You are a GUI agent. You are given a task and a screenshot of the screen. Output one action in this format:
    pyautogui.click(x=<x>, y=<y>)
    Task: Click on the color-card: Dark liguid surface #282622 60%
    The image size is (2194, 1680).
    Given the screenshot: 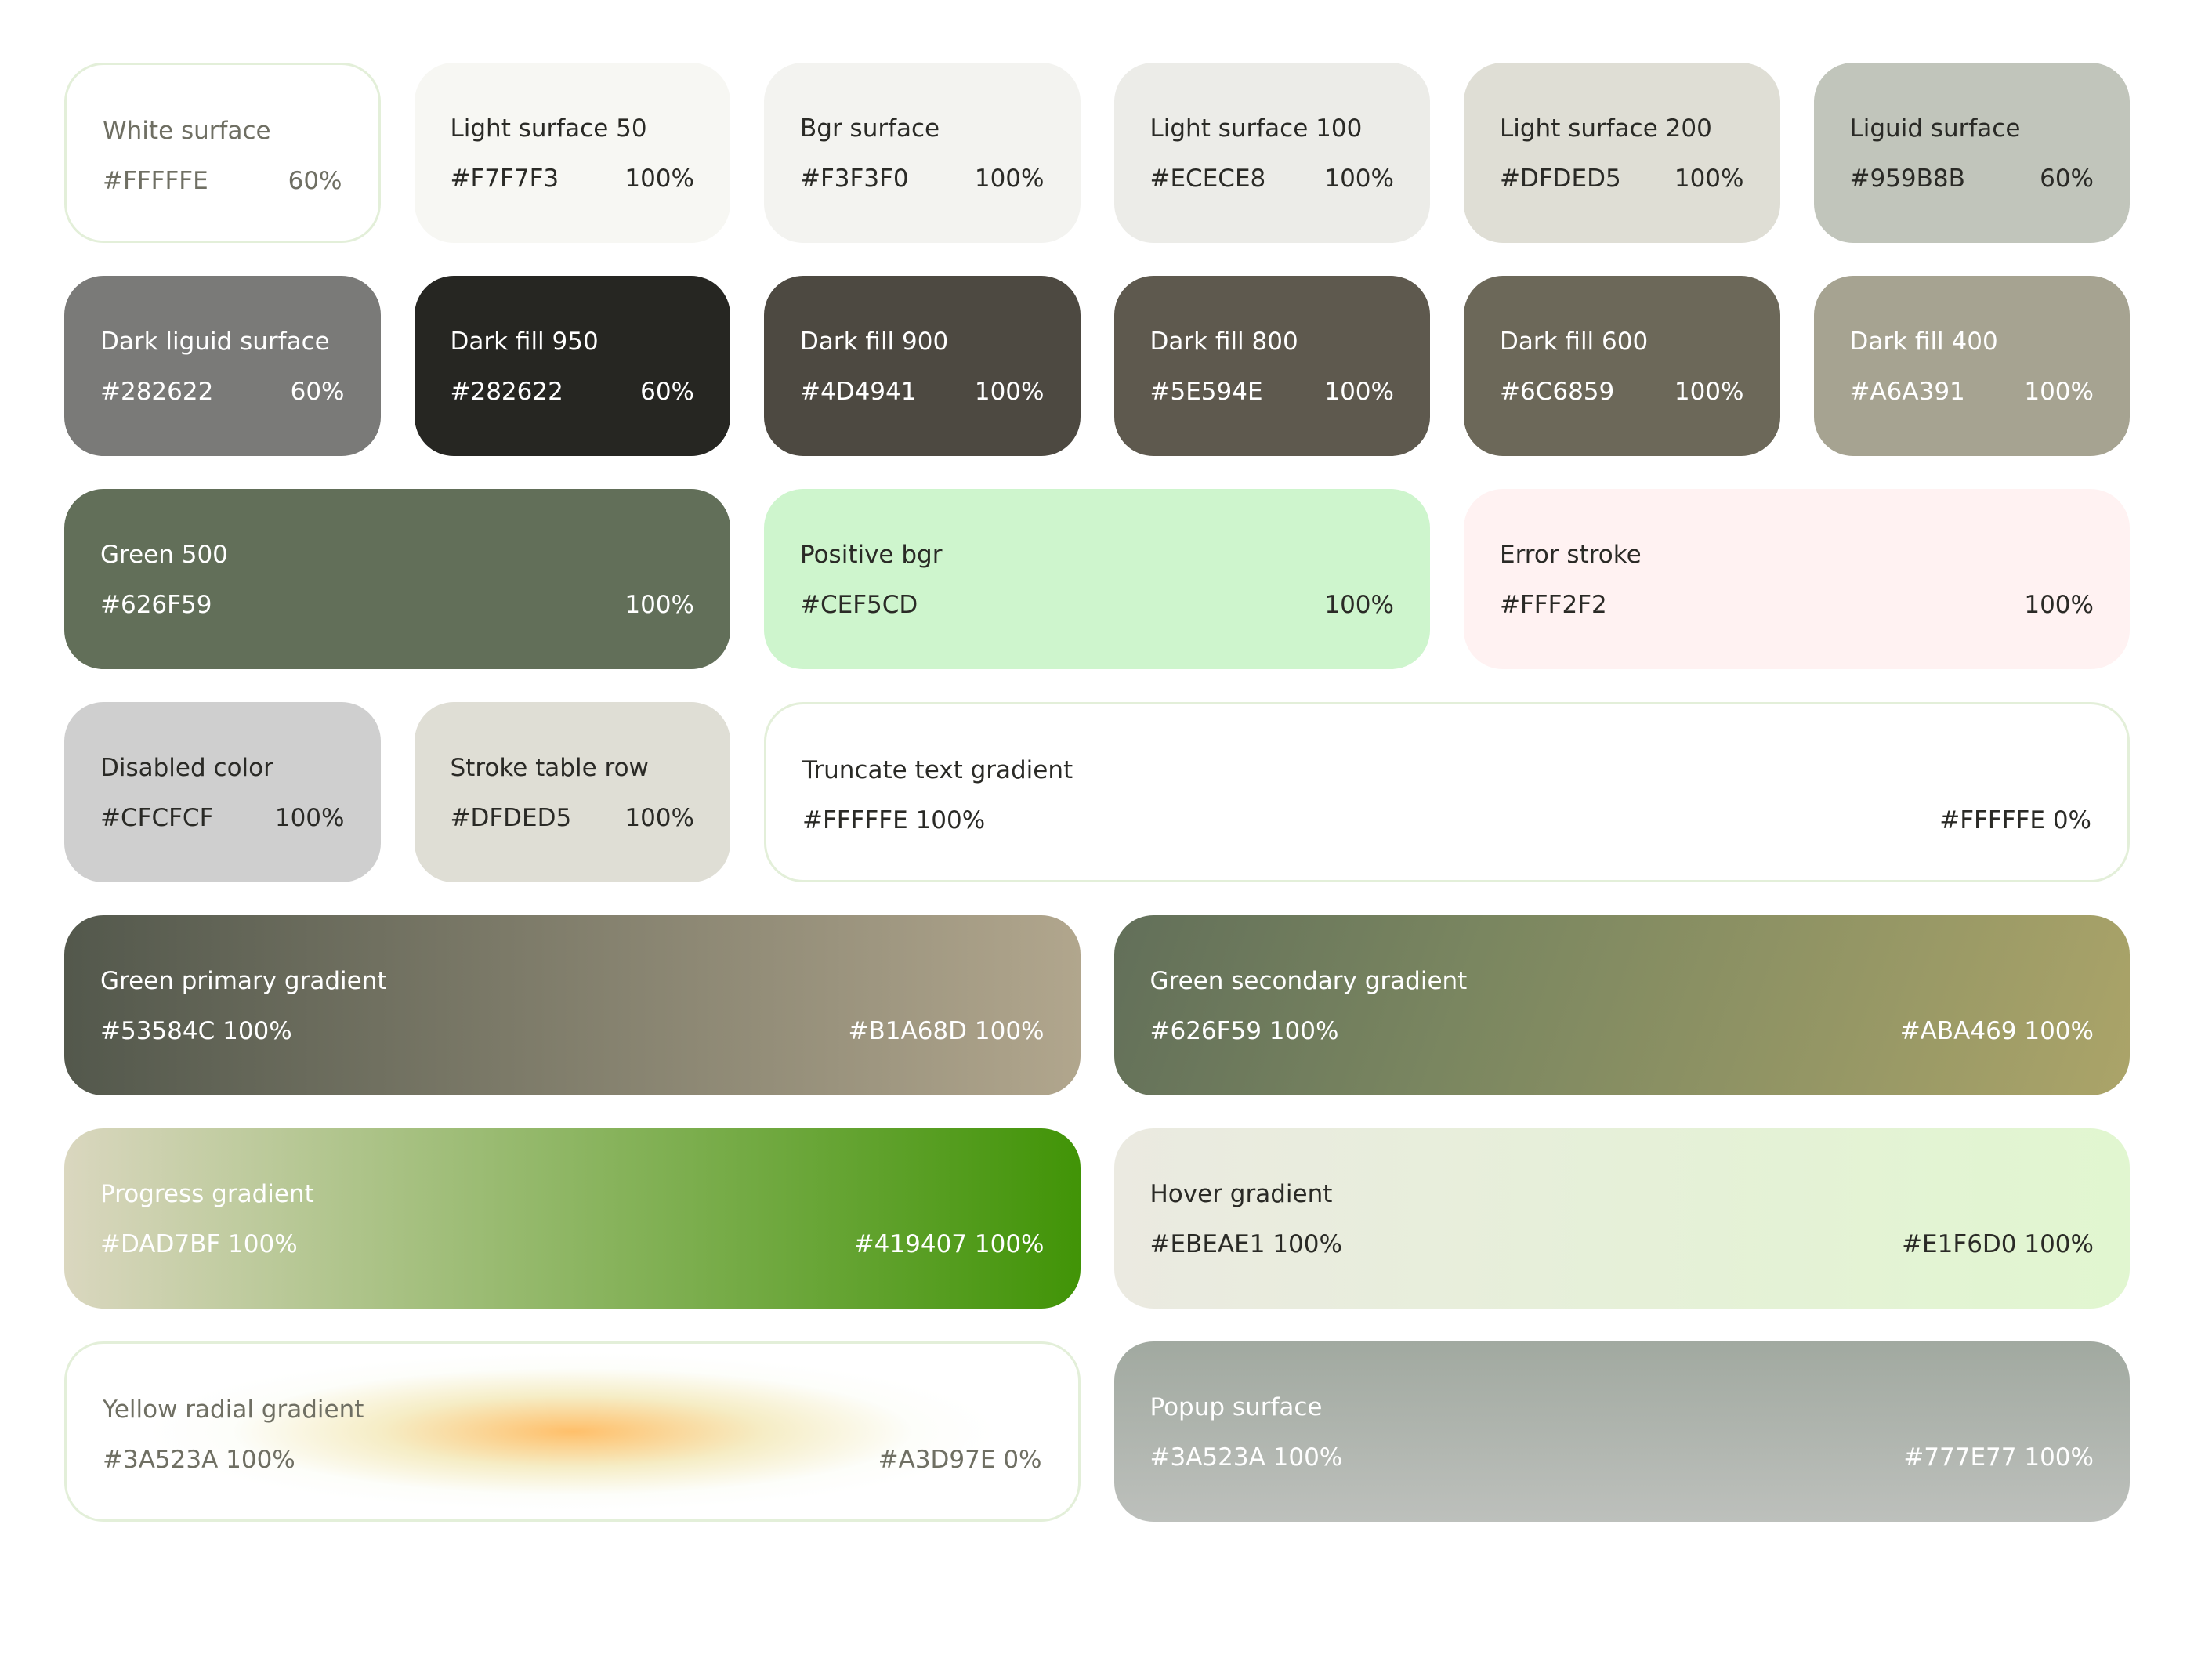 What is the action you would take?
    pyautogui.click(x=222, y=366)
    